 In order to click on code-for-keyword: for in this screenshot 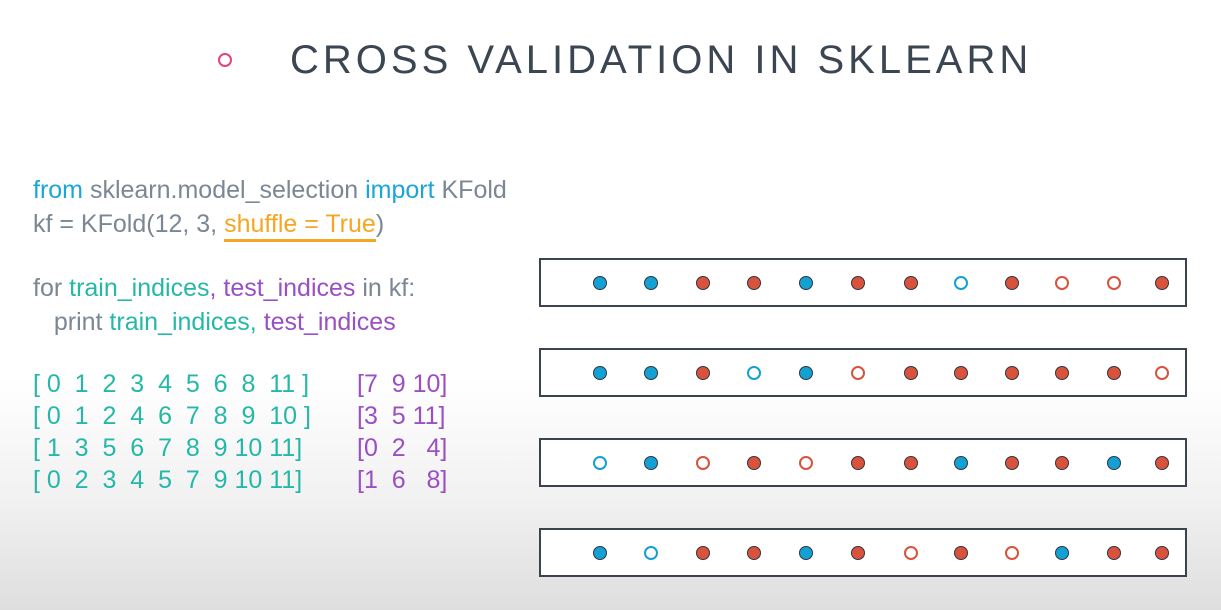, I will do `click(51, 288)`.